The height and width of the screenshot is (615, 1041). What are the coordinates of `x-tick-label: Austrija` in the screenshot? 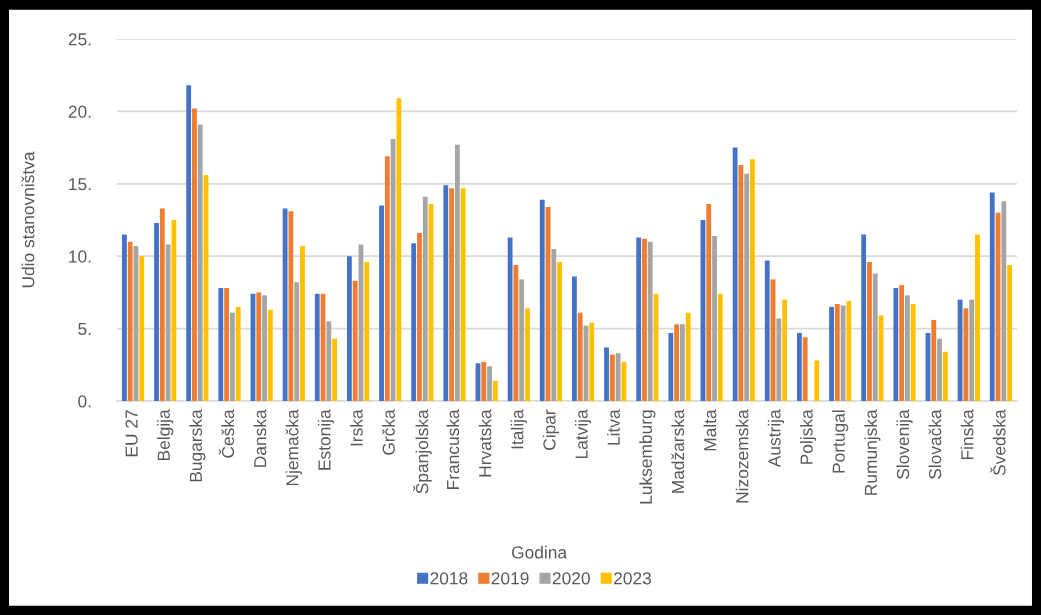 It's located at (776, 438).